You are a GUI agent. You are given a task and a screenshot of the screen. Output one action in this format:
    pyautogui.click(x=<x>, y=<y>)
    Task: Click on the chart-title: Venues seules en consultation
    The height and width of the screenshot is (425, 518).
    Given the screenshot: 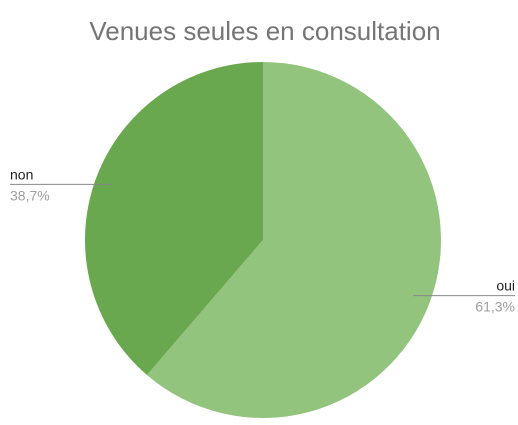 What is the action you would take?
    pyautogui.click(x=264, y=31)
    